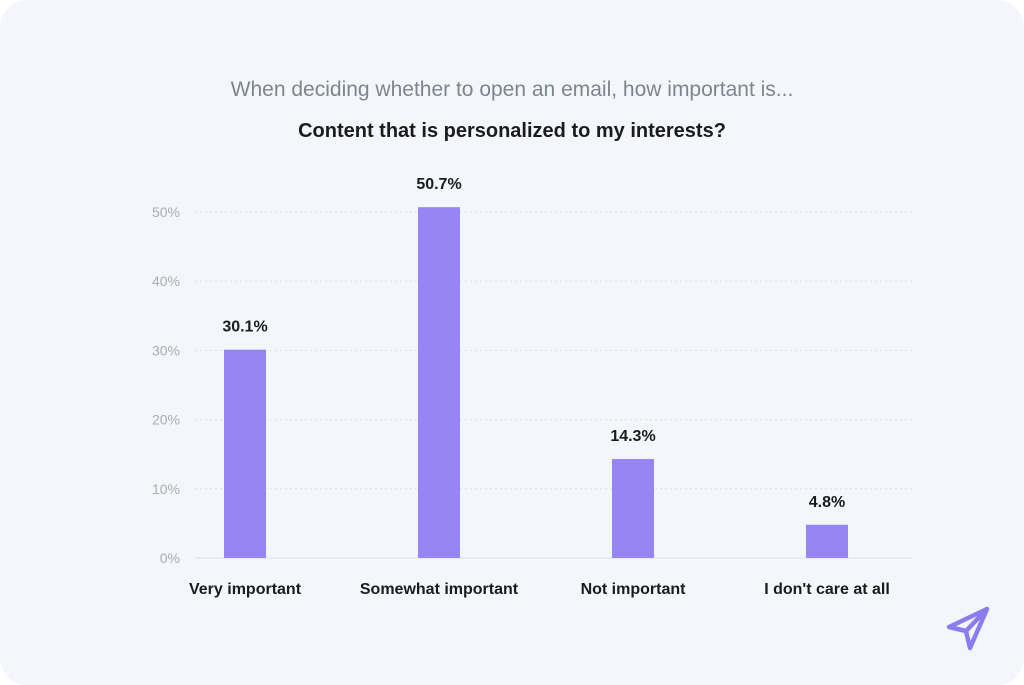  What do you see at coordinates (166, 212) in the screenshot?
I see `y-tick-label: 50%` at bounding box center [166, 212].